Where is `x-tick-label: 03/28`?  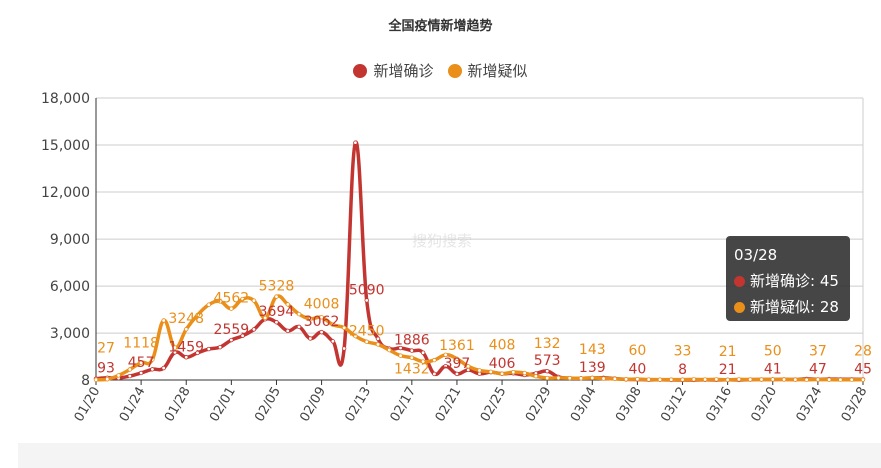 x-tick-label: 03/28 is located at coordinates (855, 405).